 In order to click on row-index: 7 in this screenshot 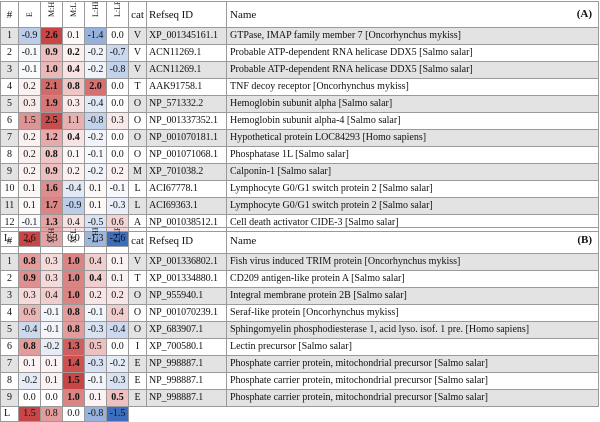, I will do `click(9, 138)`.